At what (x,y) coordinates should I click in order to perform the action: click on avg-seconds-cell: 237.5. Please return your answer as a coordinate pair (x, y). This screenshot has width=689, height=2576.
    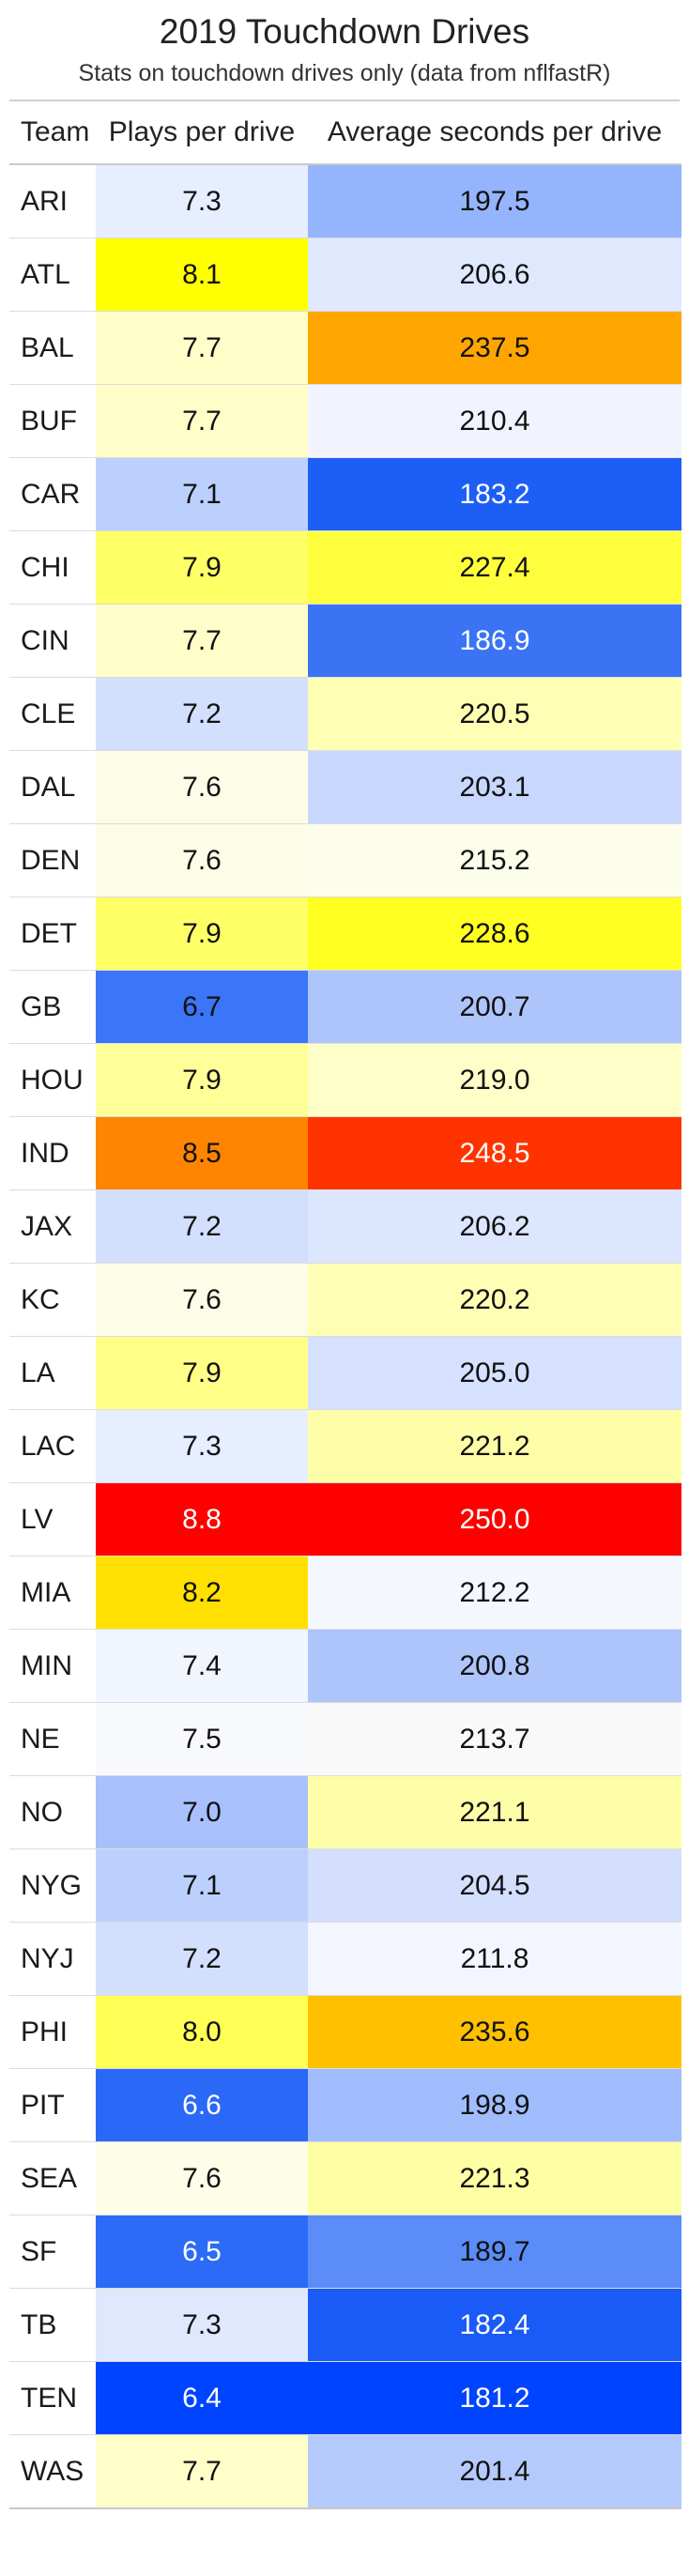
    Looking at the image, I should click on (495, 348).